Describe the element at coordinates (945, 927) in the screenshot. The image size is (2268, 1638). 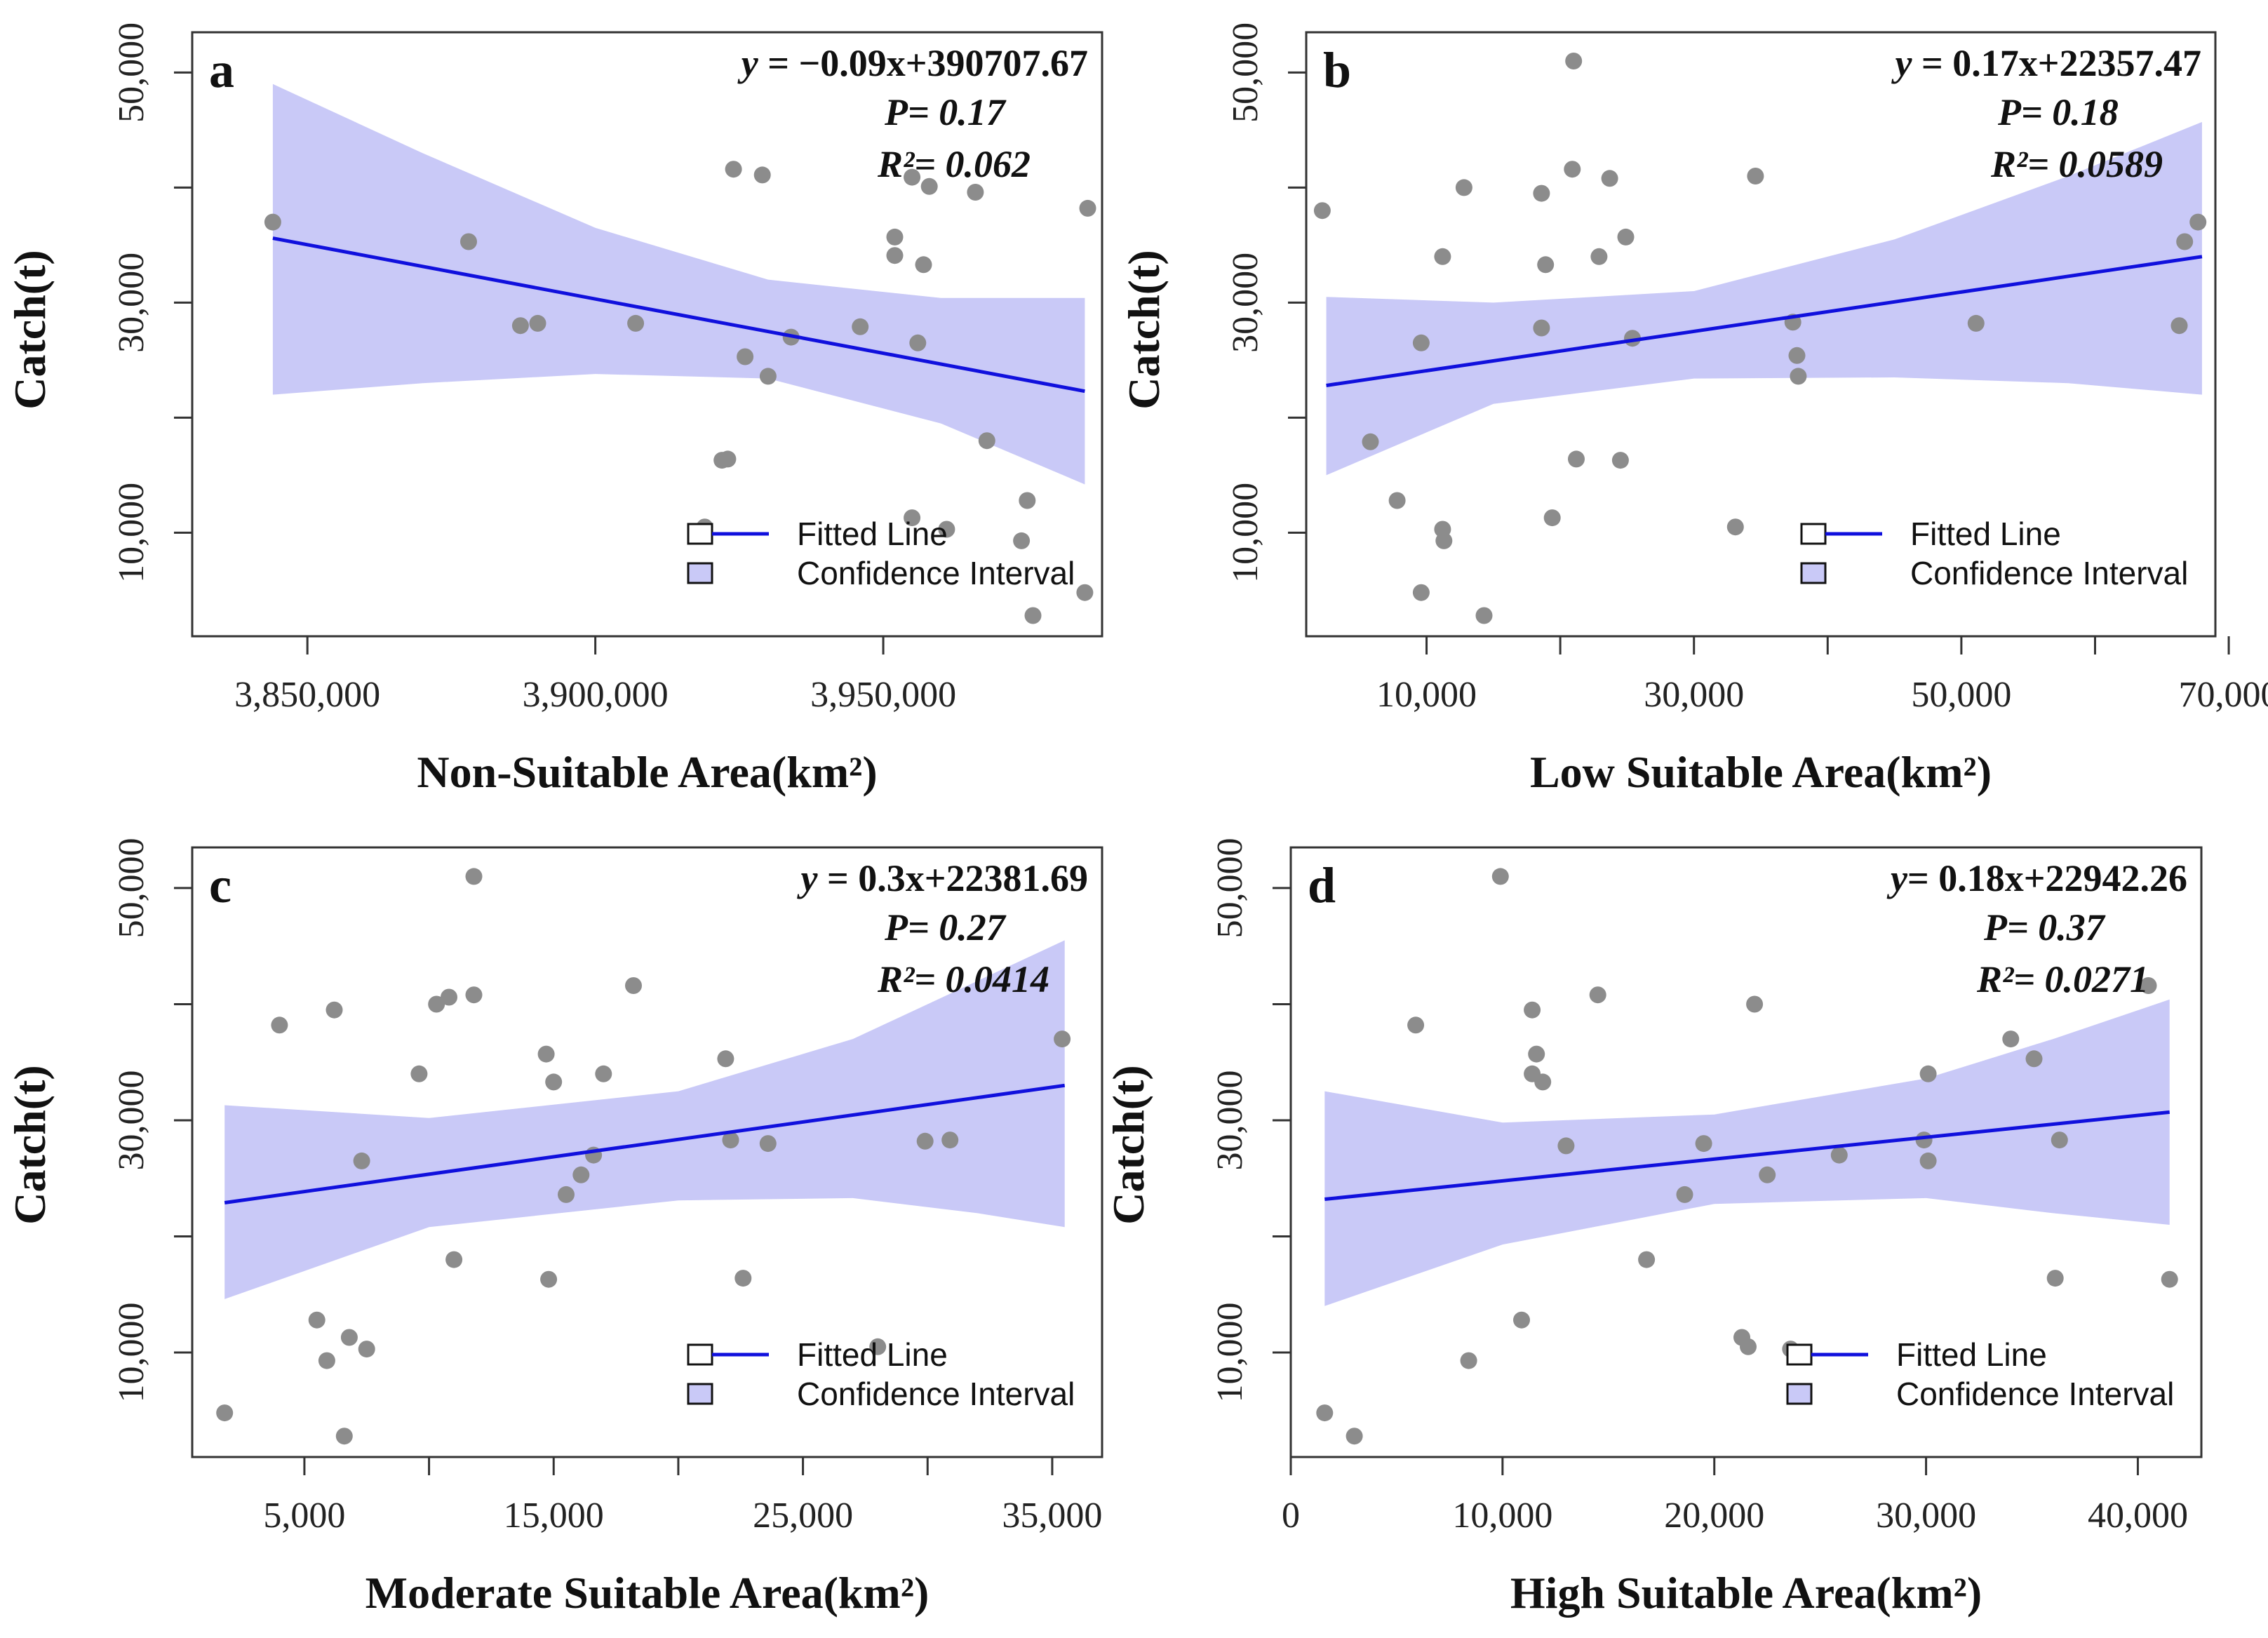
I see `p-value: P= 0.27` at that location.